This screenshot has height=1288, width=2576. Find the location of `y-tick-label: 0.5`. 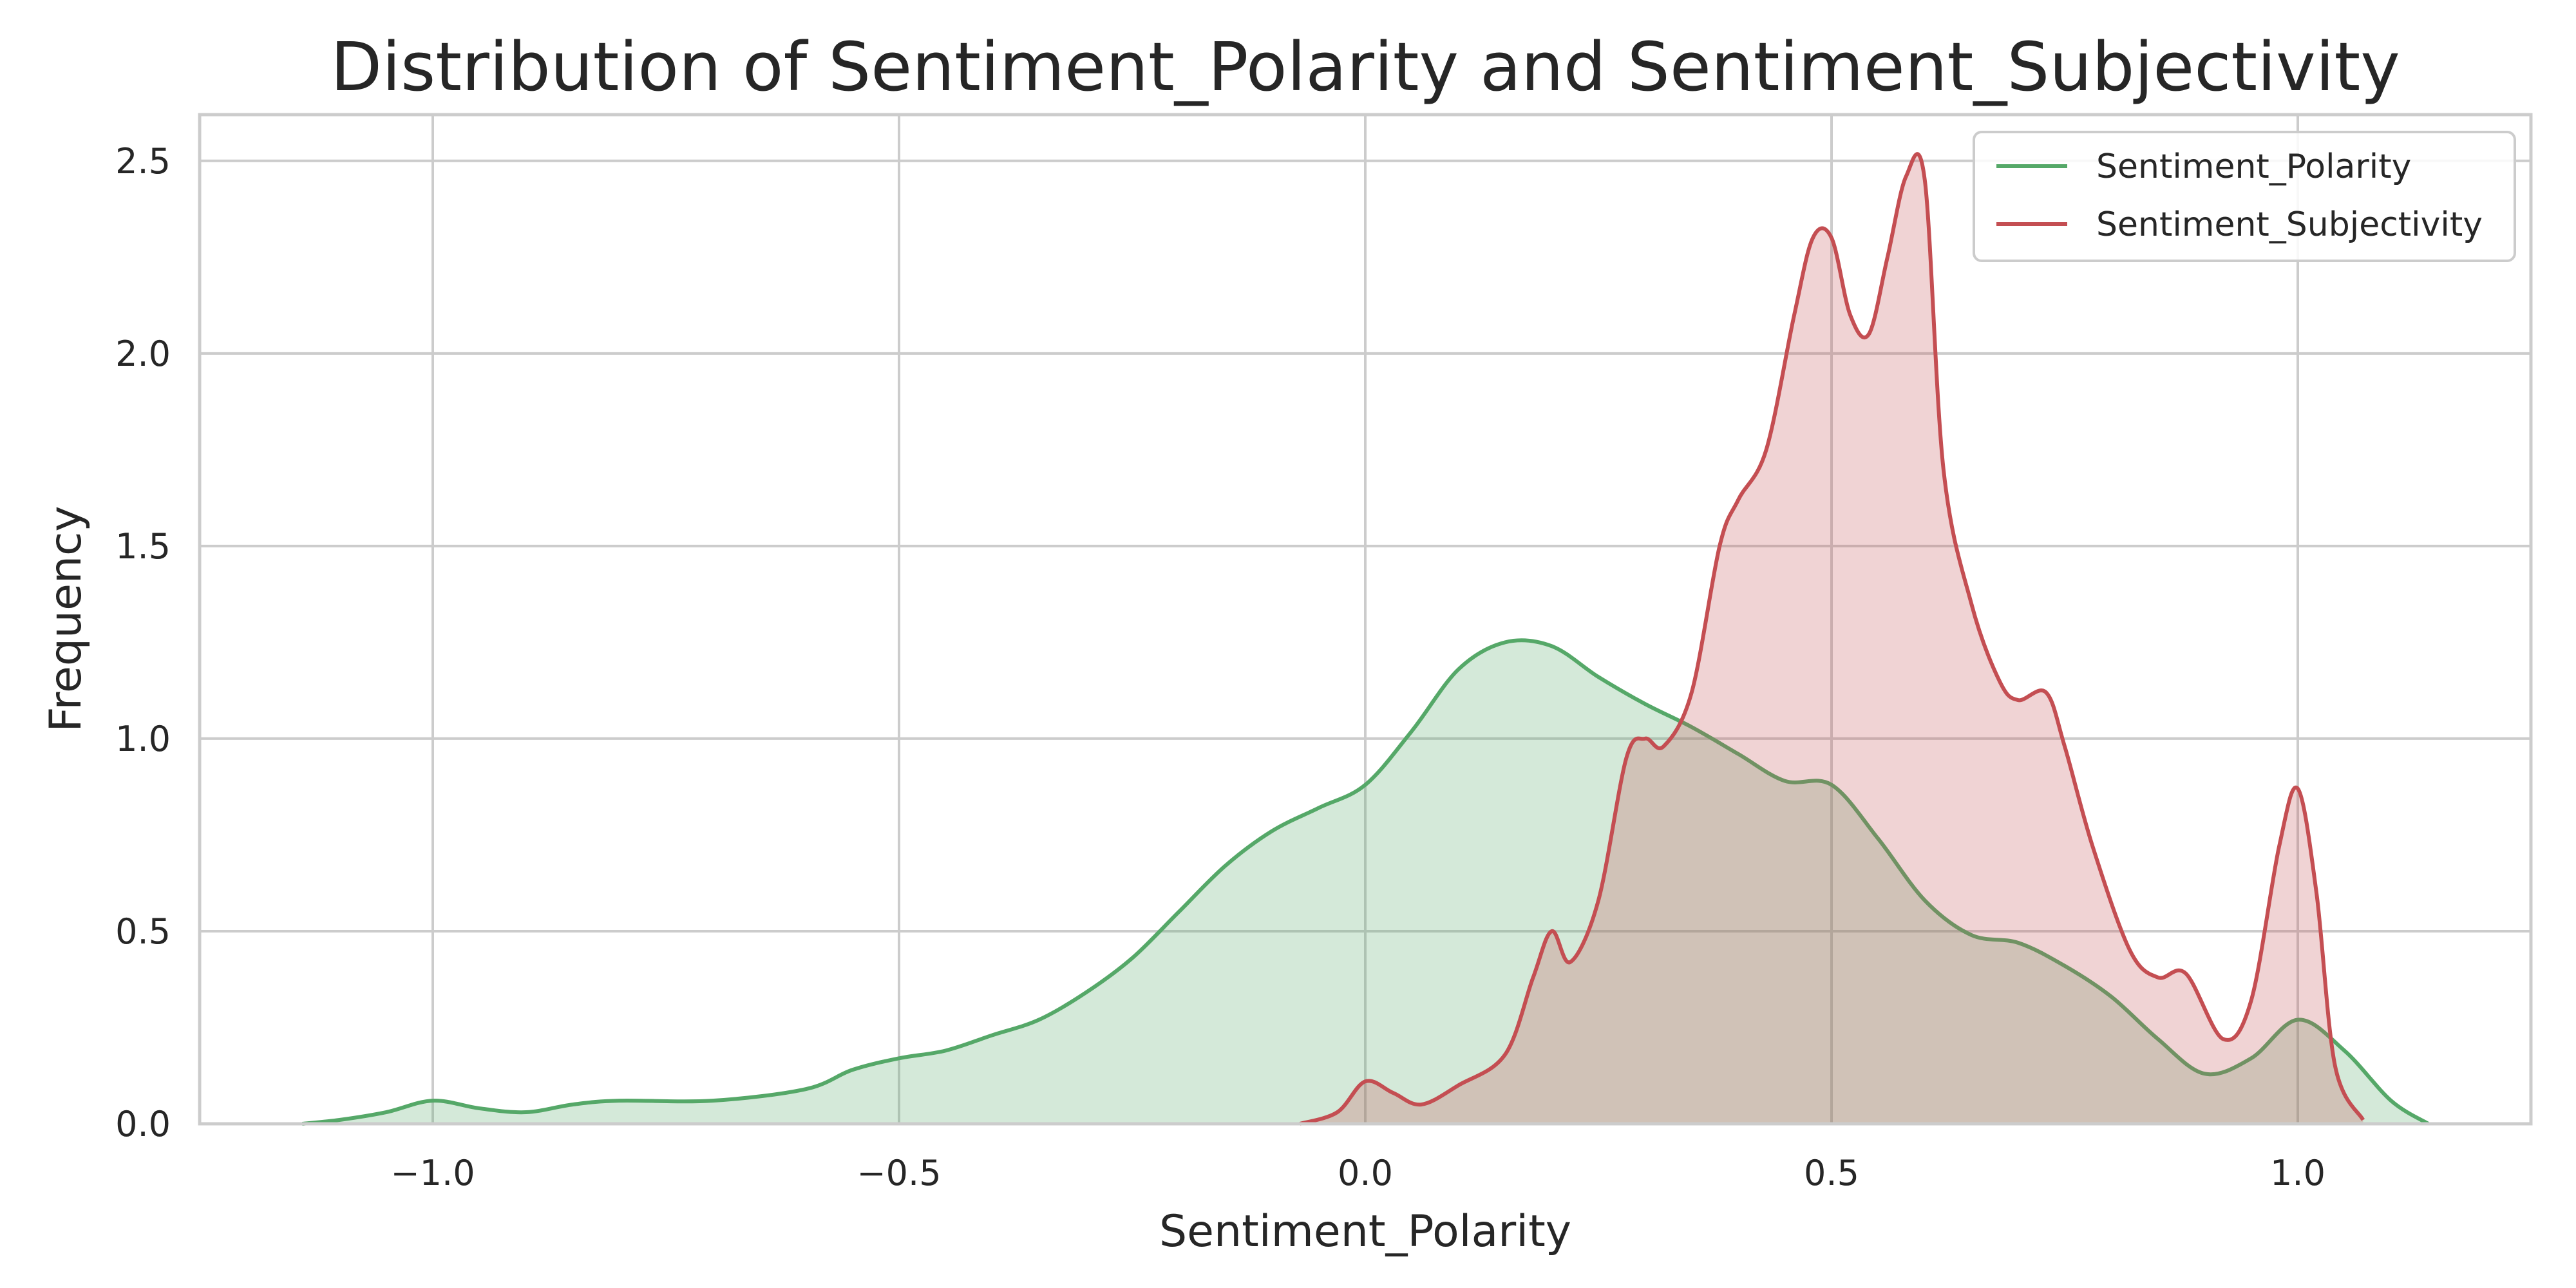

y-tick-label: 0.5 is located at coordinates (143, 932).